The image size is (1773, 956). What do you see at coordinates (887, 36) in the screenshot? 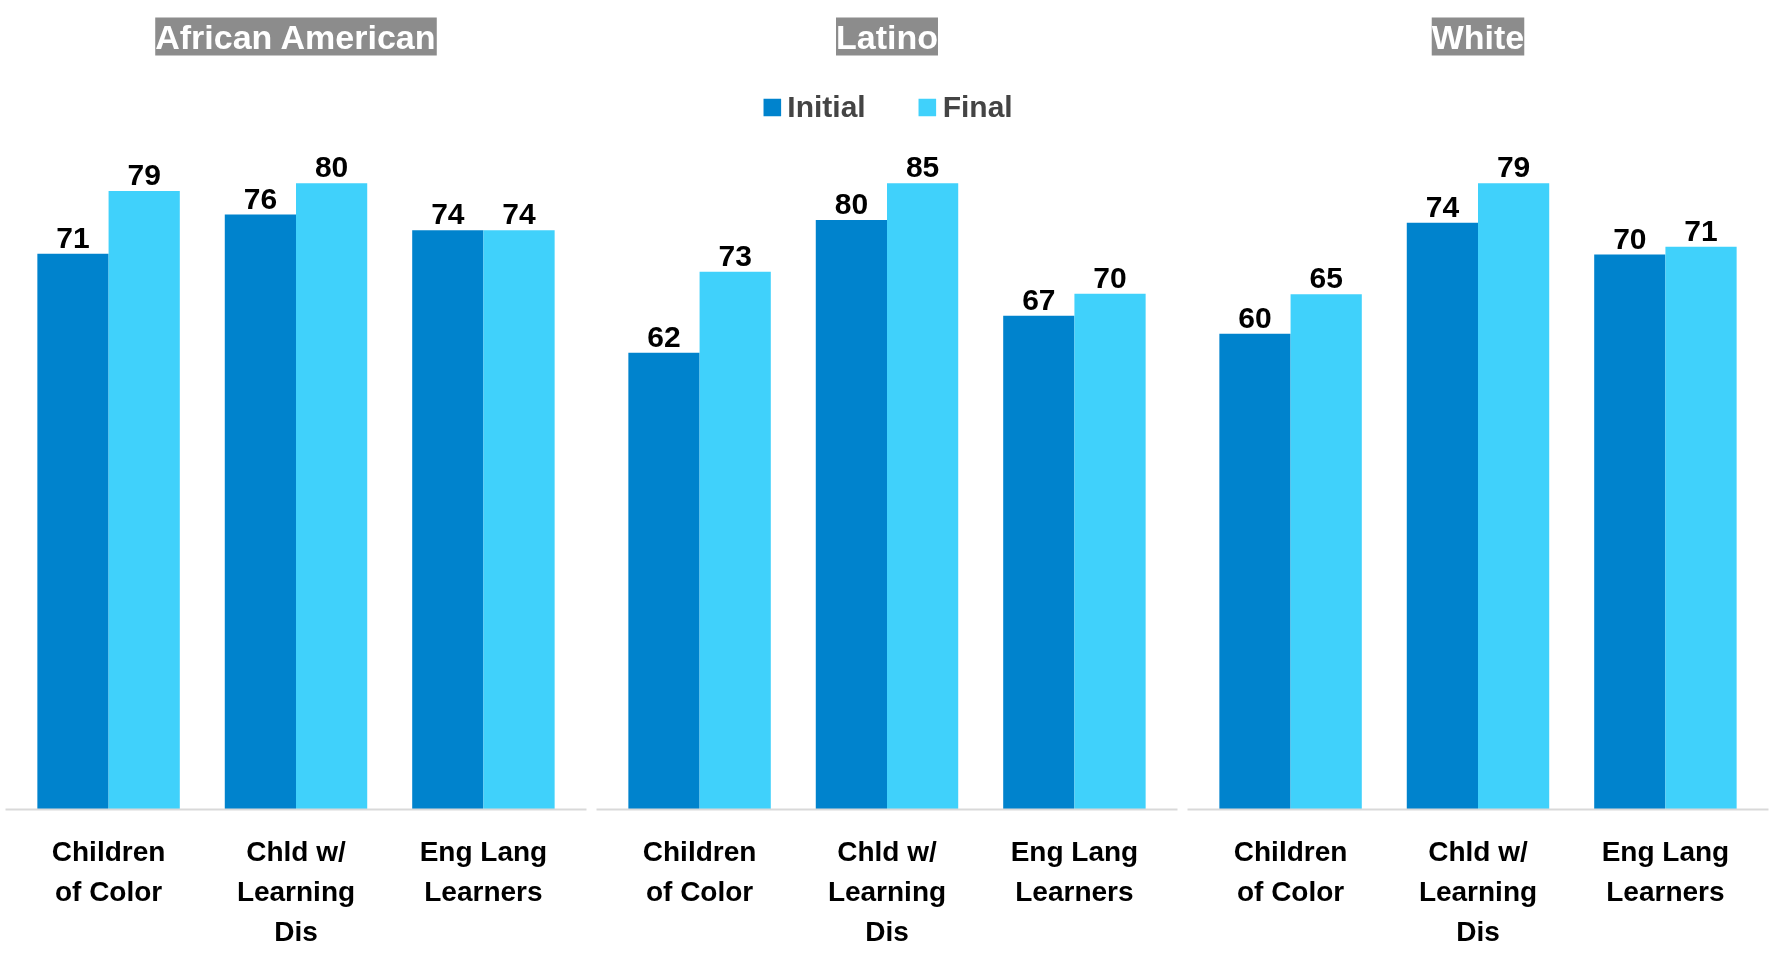
I see `chart-title: Latino` at bounding box center [887, 36].